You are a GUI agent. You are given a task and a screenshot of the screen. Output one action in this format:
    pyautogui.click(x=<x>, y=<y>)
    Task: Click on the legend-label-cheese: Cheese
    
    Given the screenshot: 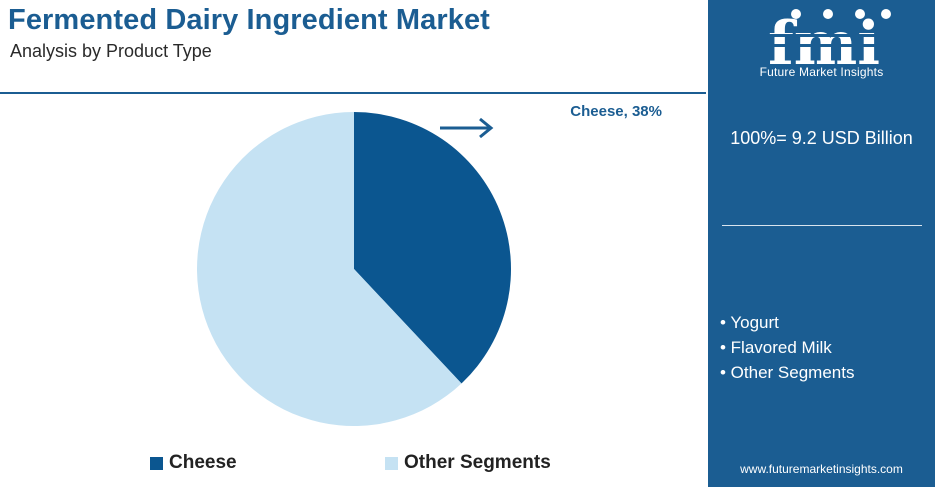 What is the action you would take?
    pyautogui.click(x=203, y=462)
    